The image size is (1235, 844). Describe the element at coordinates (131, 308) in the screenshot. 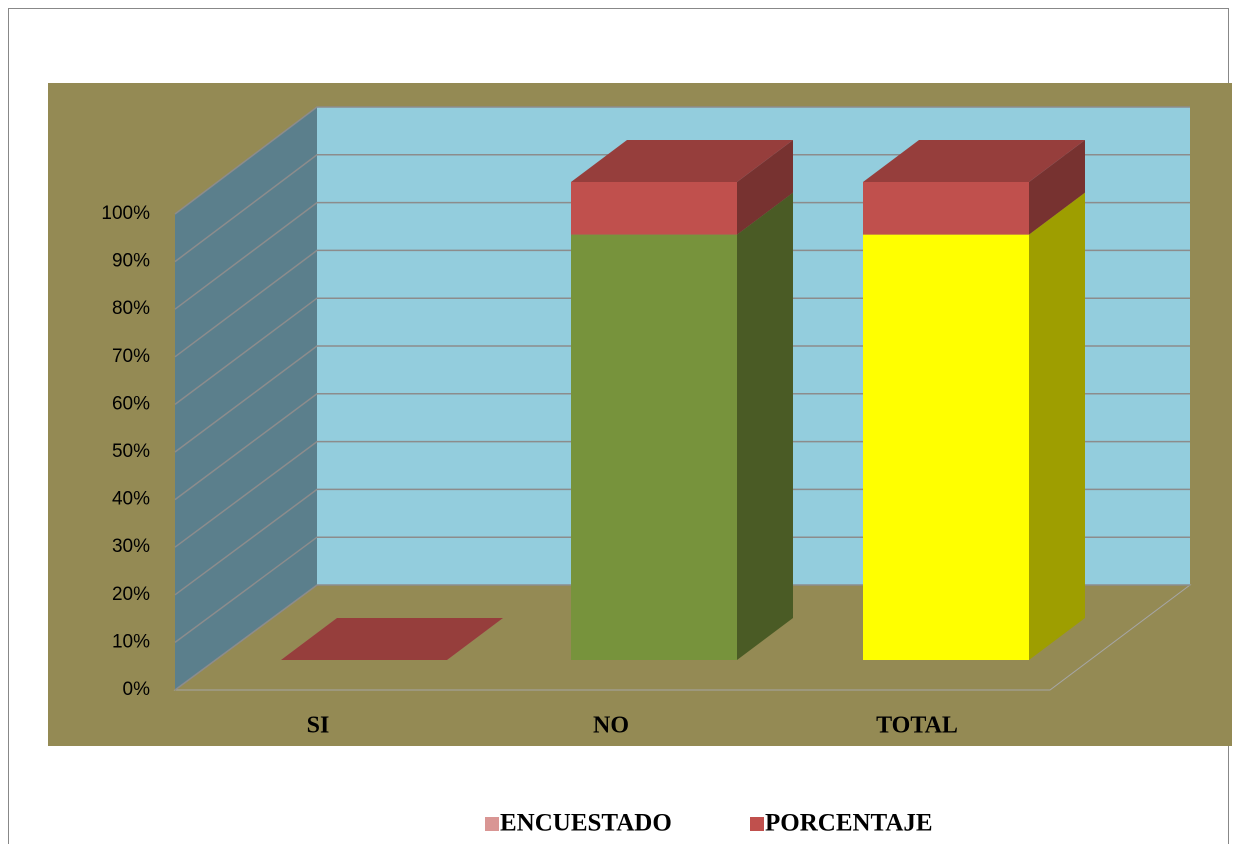

I see `y-tick-label: 80%` at that location.